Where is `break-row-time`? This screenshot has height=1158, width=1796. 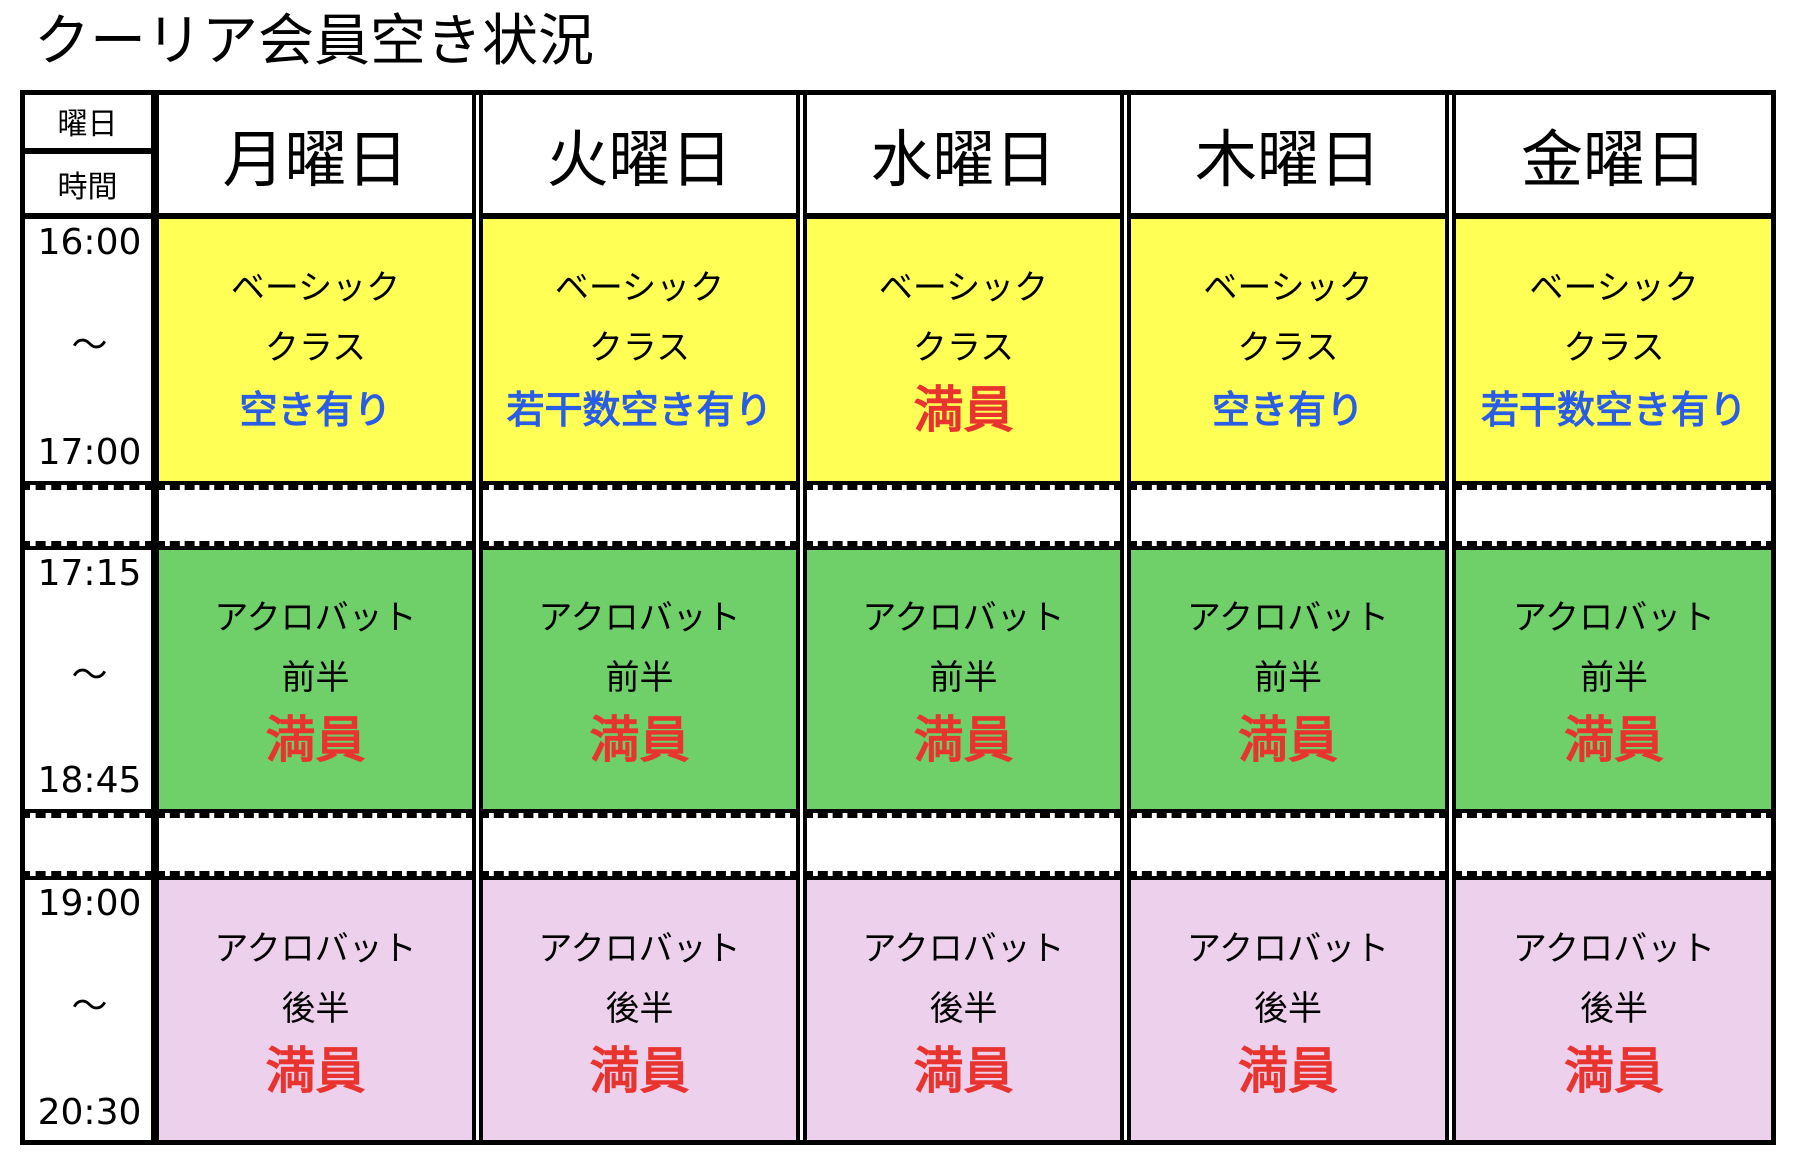 break-row-time is located at coordinates (87, 844).